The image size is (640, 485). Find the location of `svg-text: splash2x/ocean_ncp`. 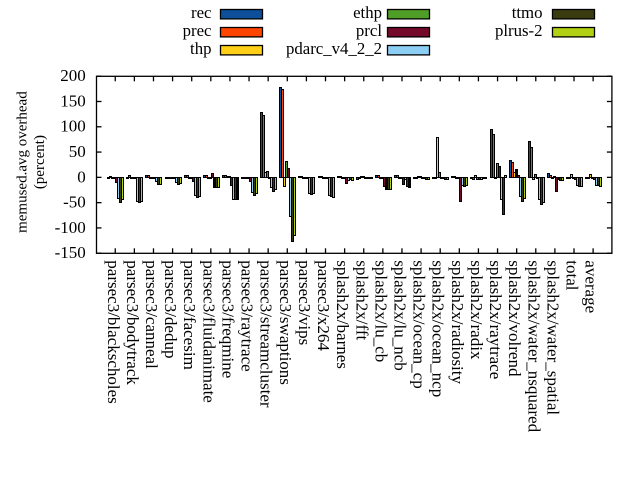

svg-text: splash2x/ocean_ncp is located at coordinates (438, 328).